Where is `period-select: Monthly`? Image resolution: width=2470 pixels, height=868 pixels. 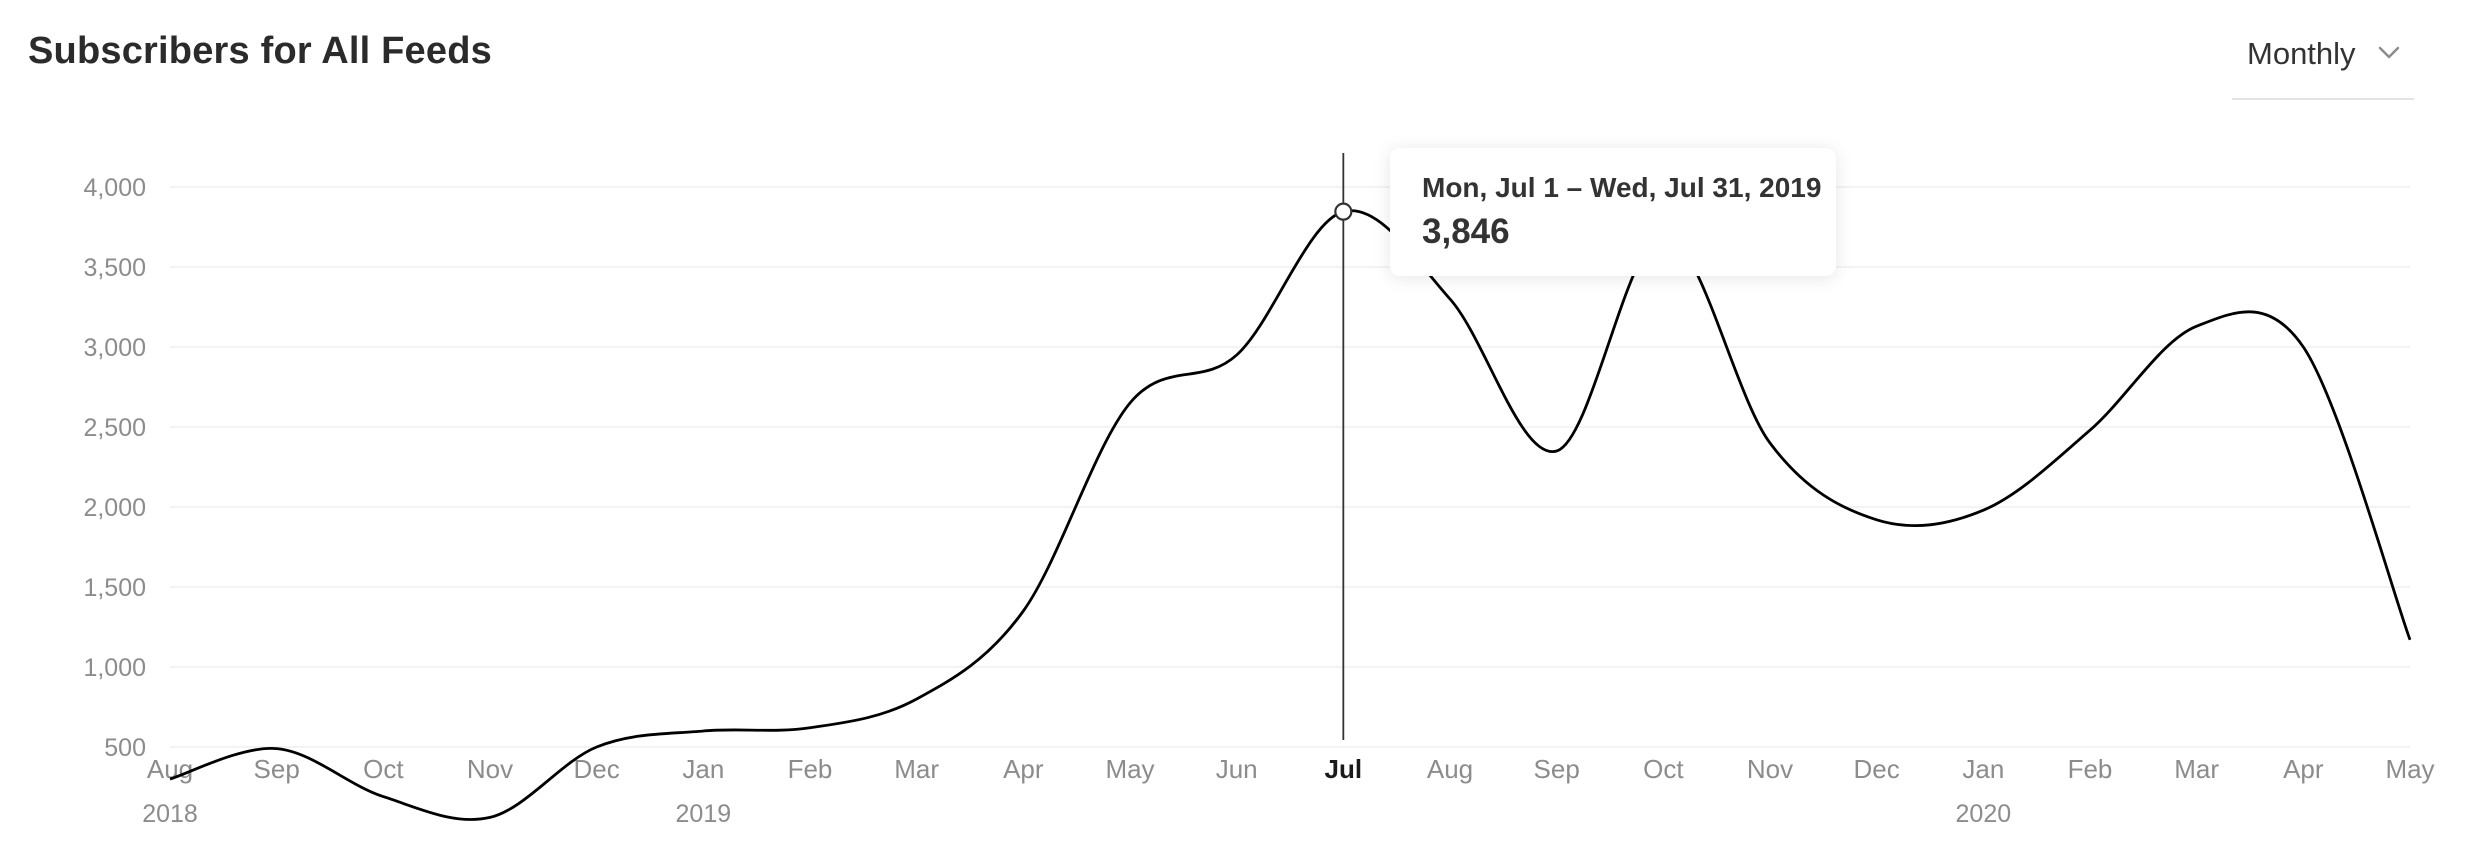
period-select: Monthly is located at coordinates (2323, 62).